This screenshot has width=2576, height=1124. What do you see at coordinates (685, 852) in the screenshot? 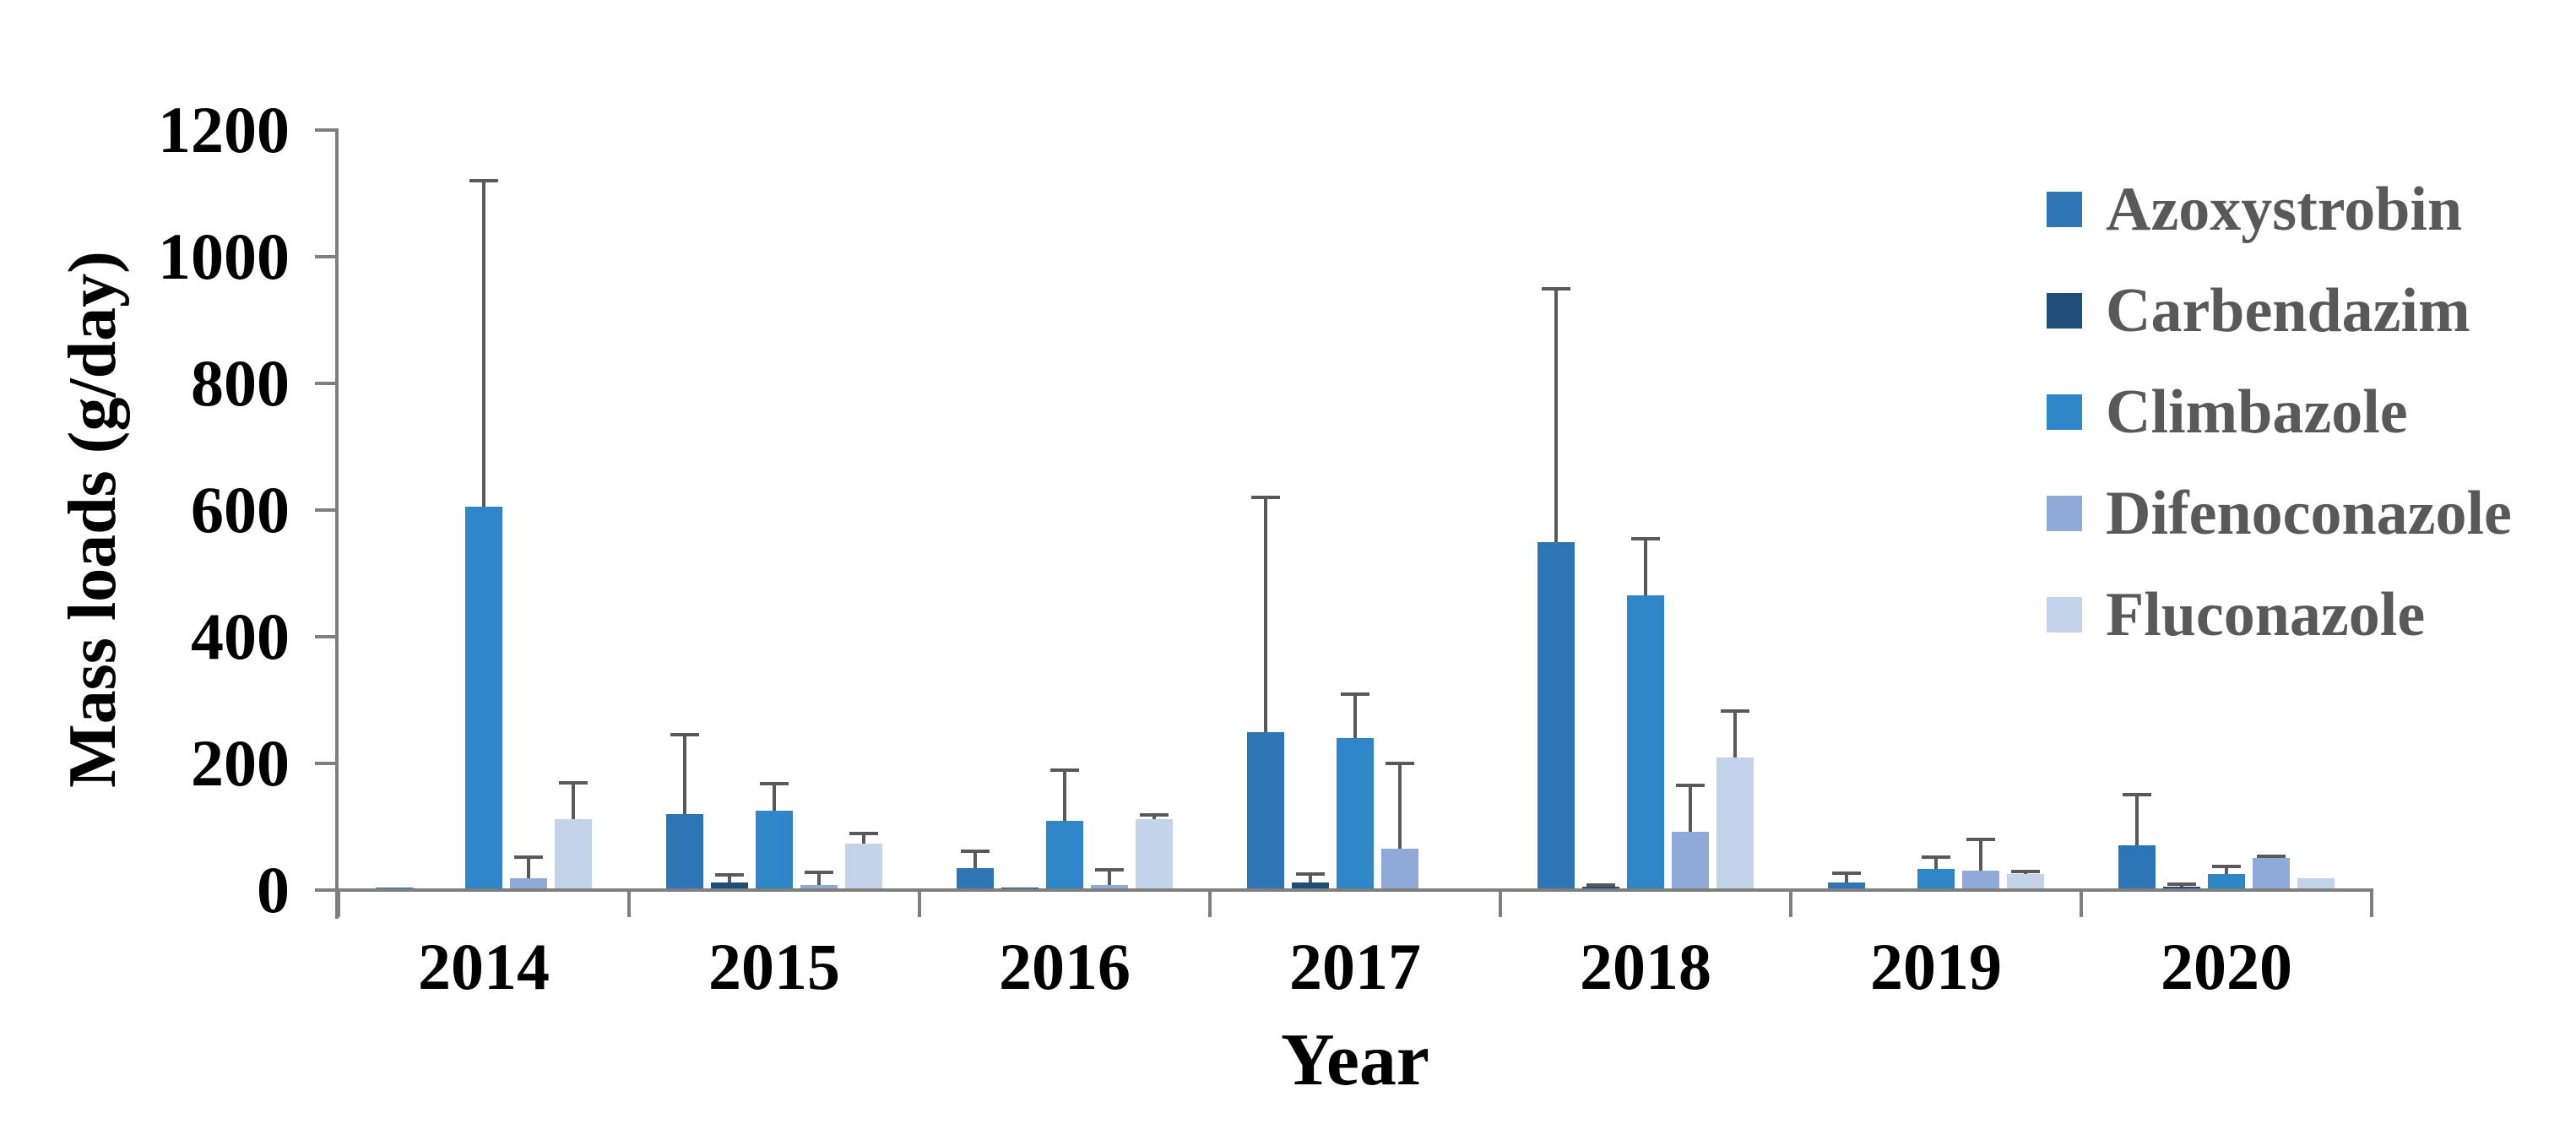
I see `bar-azoxystrobin-2015` at bounding box center [685, 852].